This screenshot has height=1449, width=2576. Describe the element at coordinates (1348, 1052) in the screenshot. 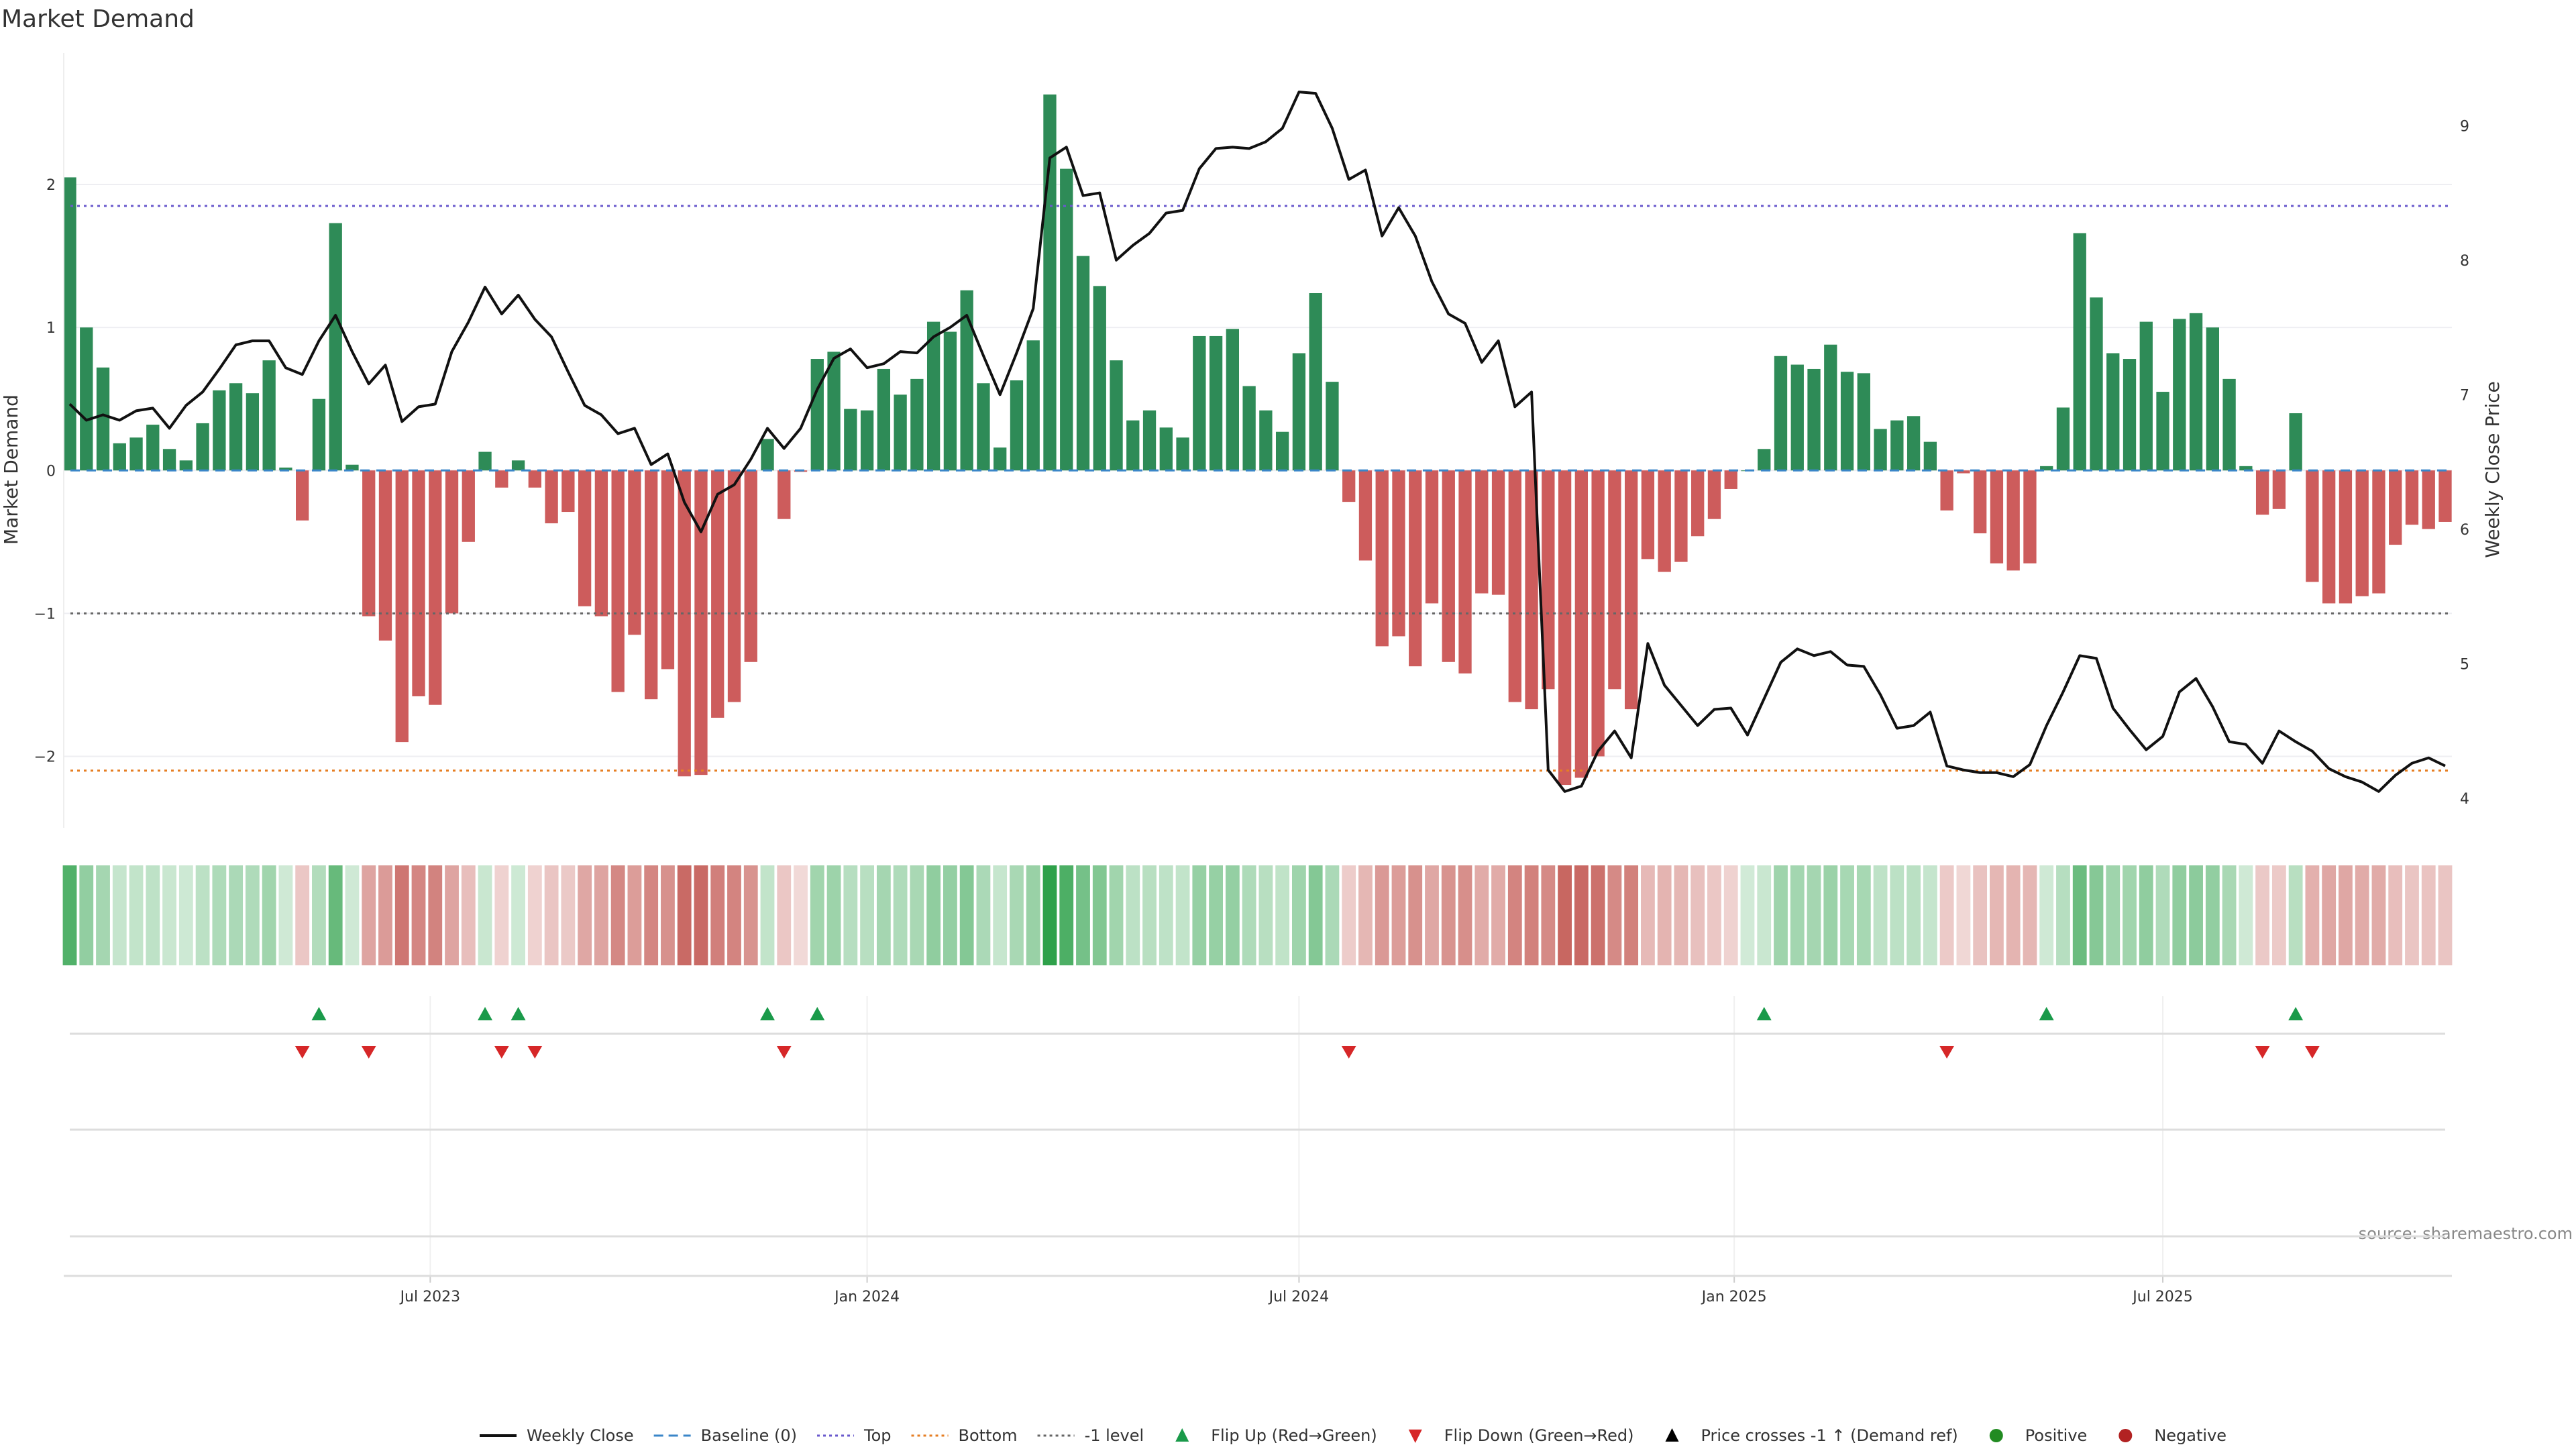

I see `flip-down-marker` at that location.